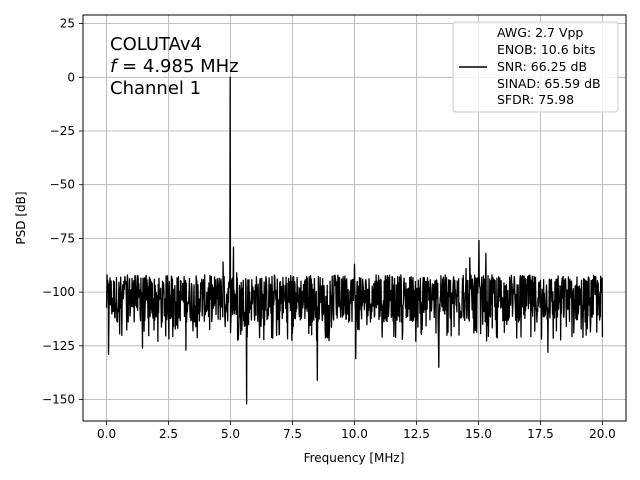  Describe the element at coordinates (114, 66) in the screenshot. I see `annotation-variable: f` at that location.